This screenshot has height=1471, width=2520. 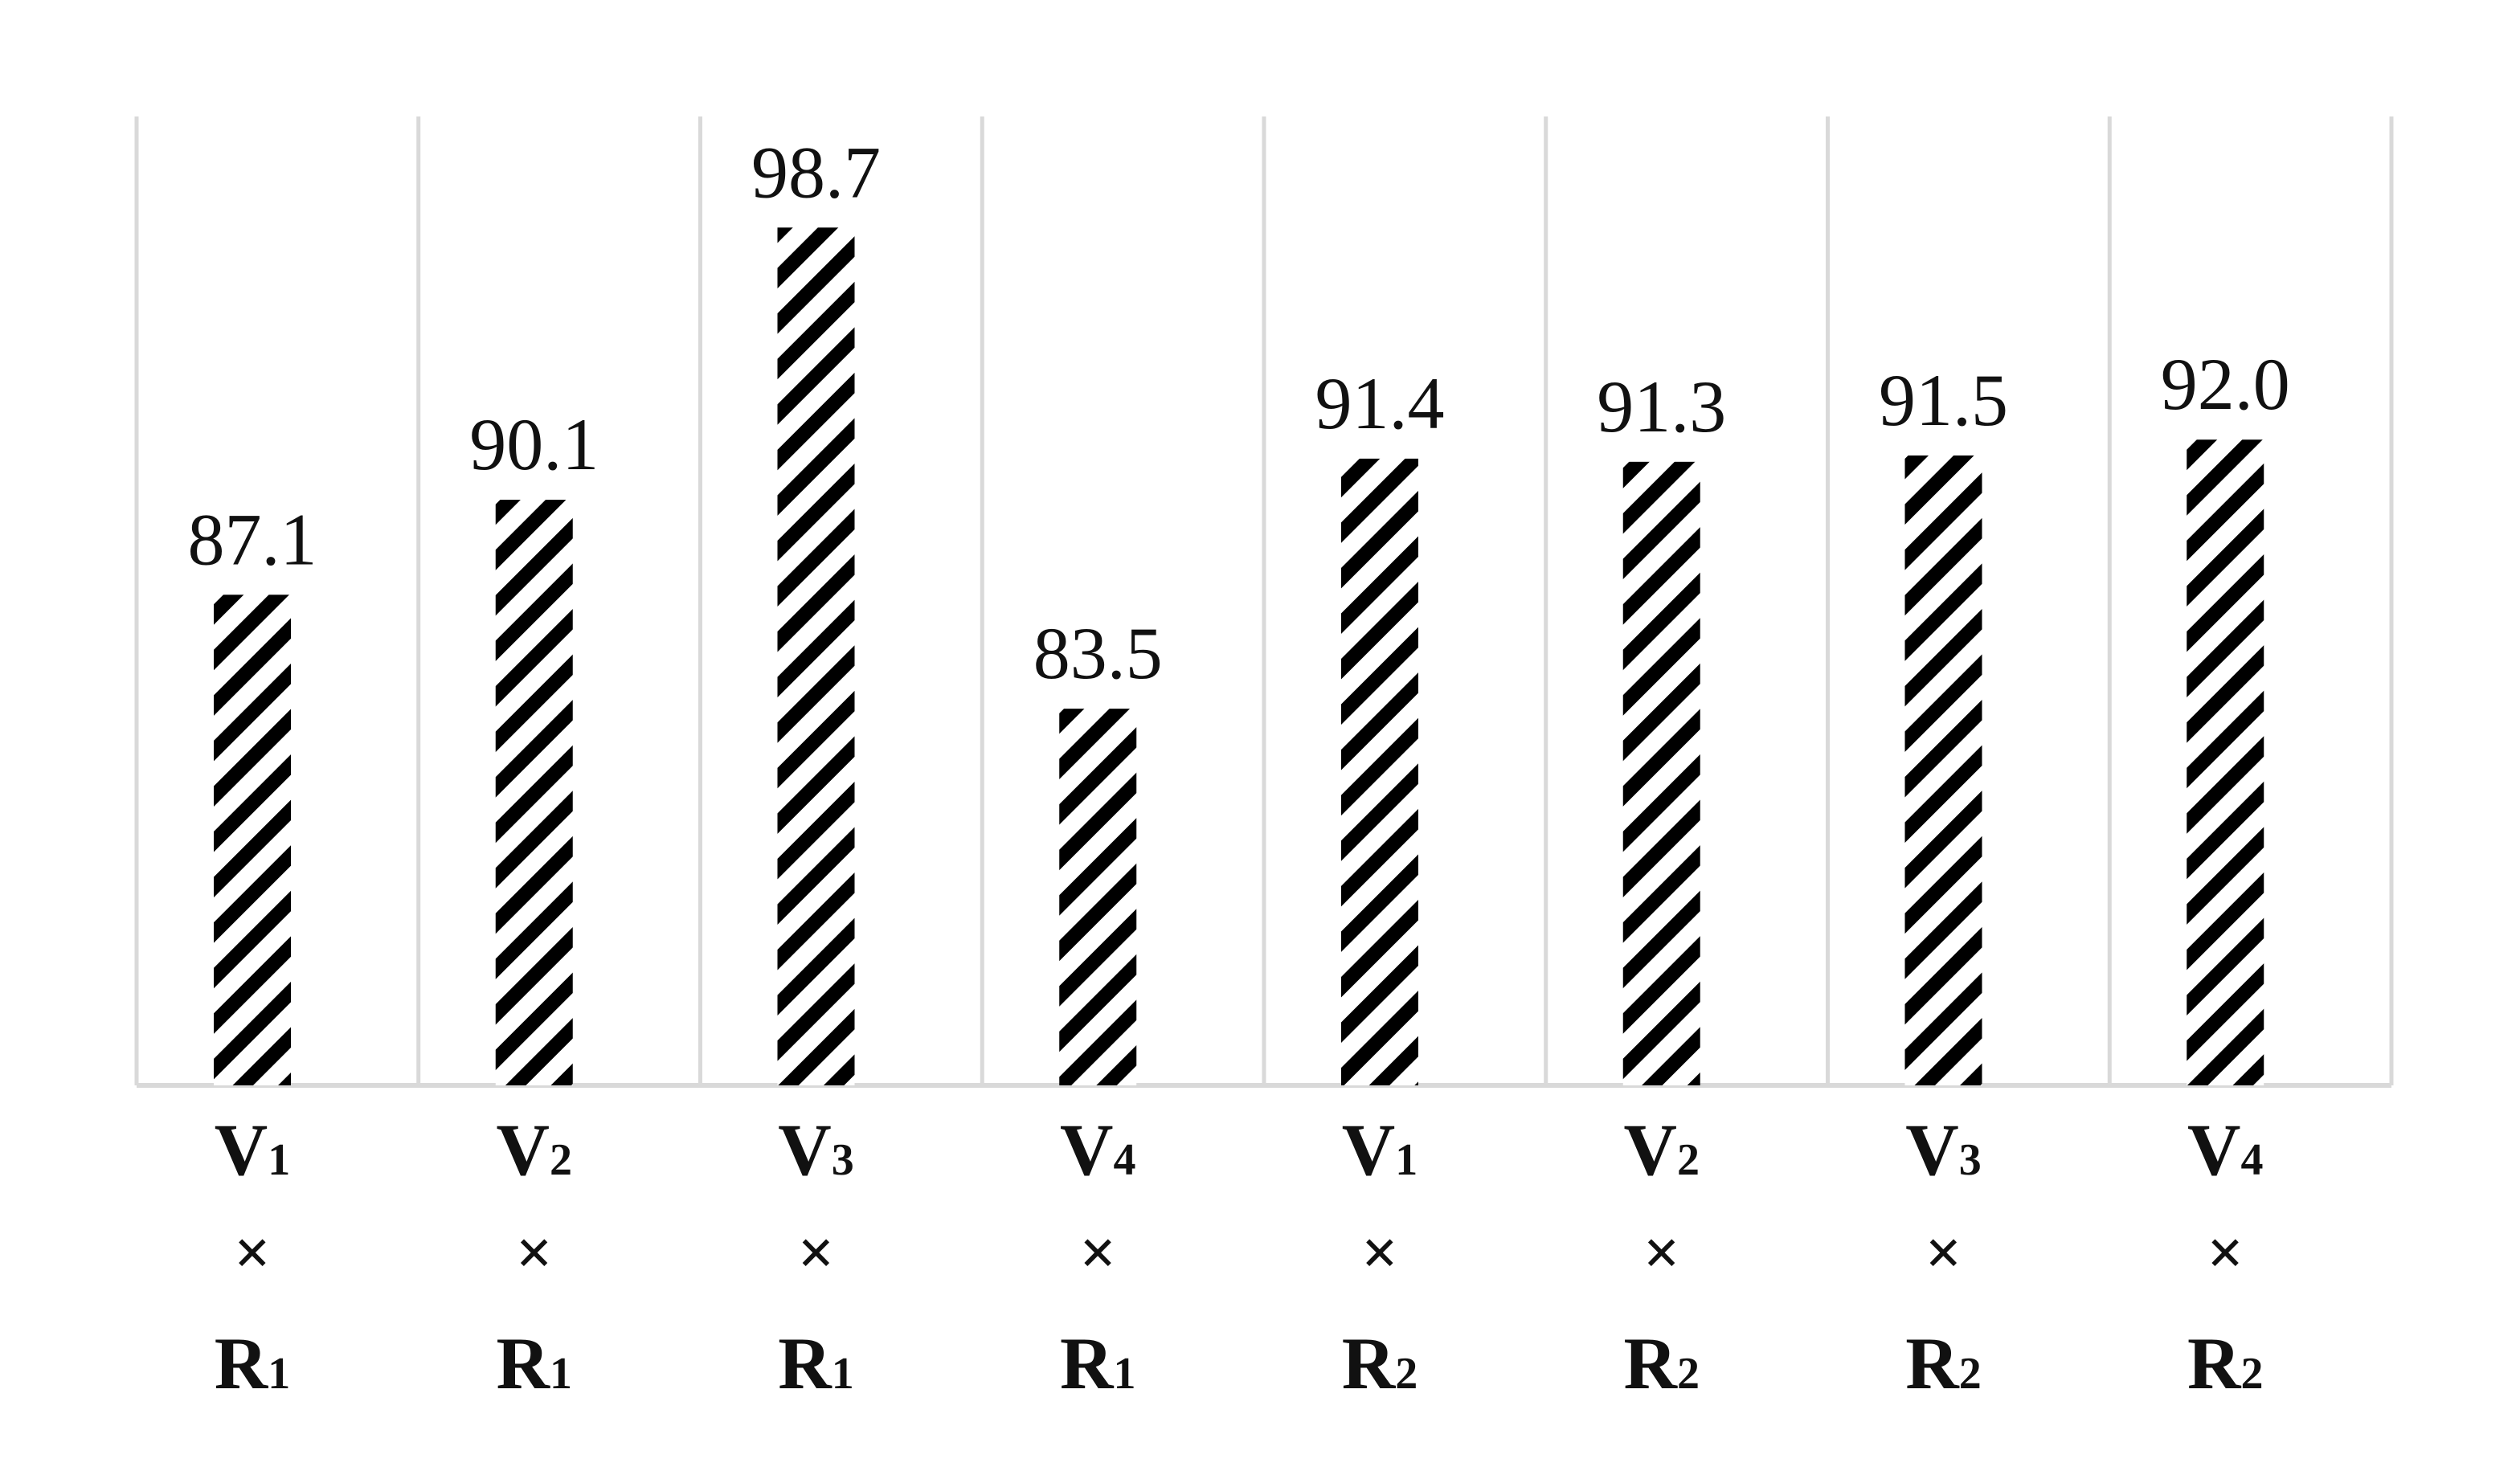 I want to click on data-label: 91.5, so click(x=1944, y=400).